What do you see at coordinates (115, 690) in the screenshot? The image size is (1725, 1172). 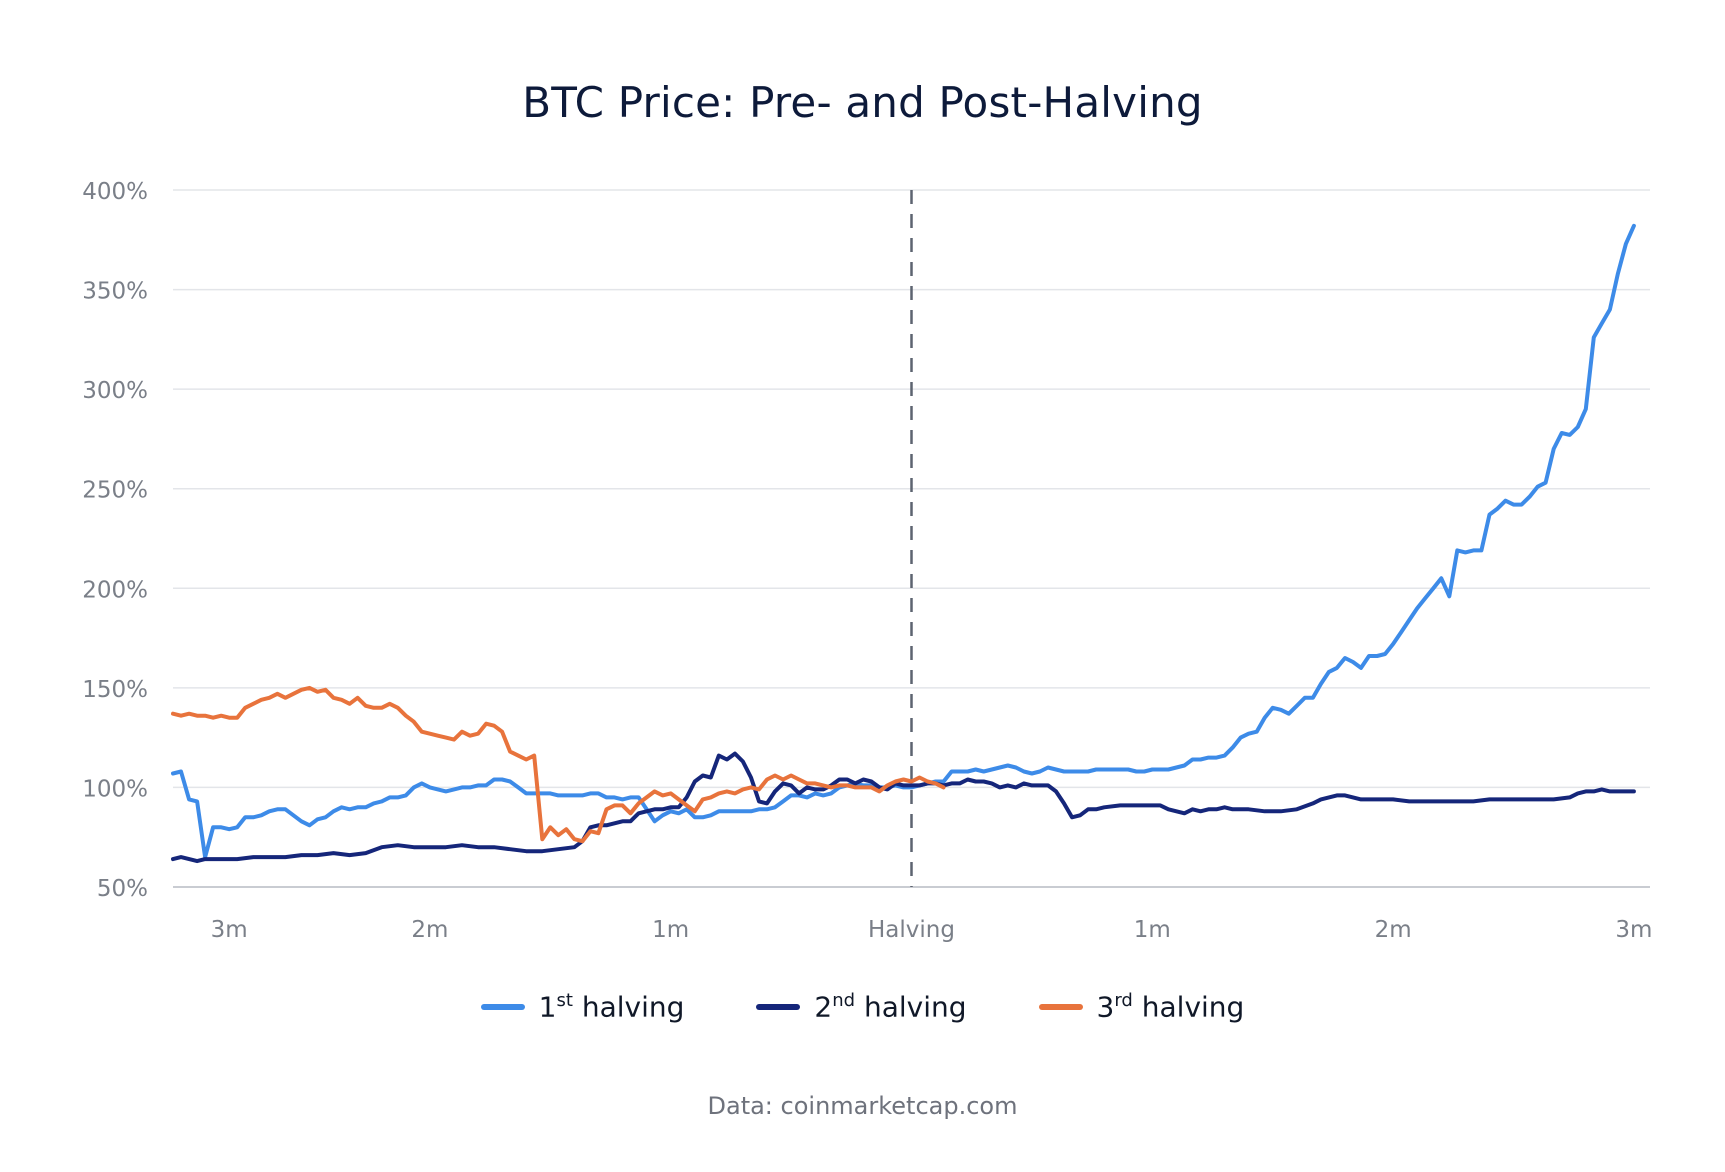 I see `y-tick-label: 150%` at bounding box center [115, 690].